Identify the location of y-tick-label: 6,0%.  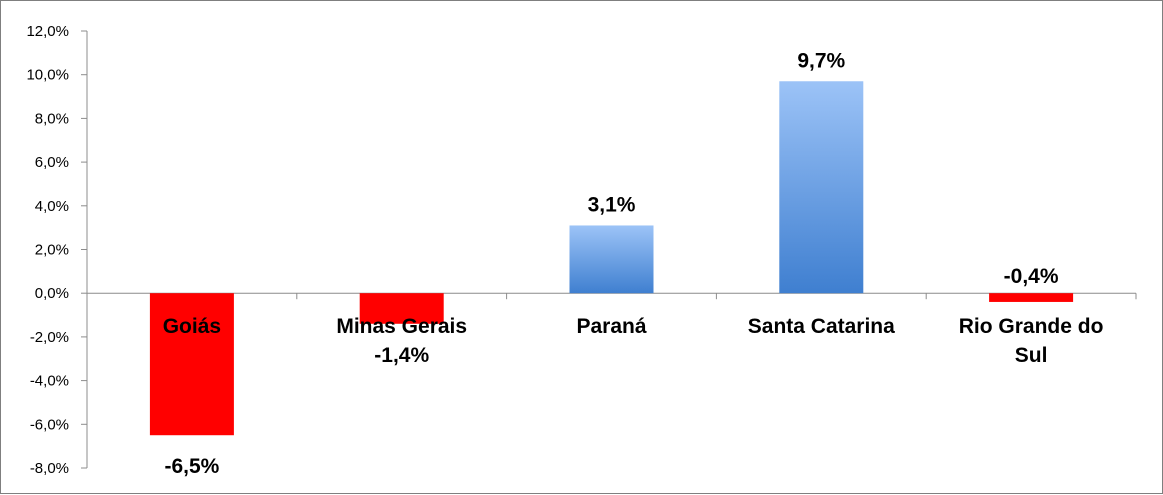
(52, 162).